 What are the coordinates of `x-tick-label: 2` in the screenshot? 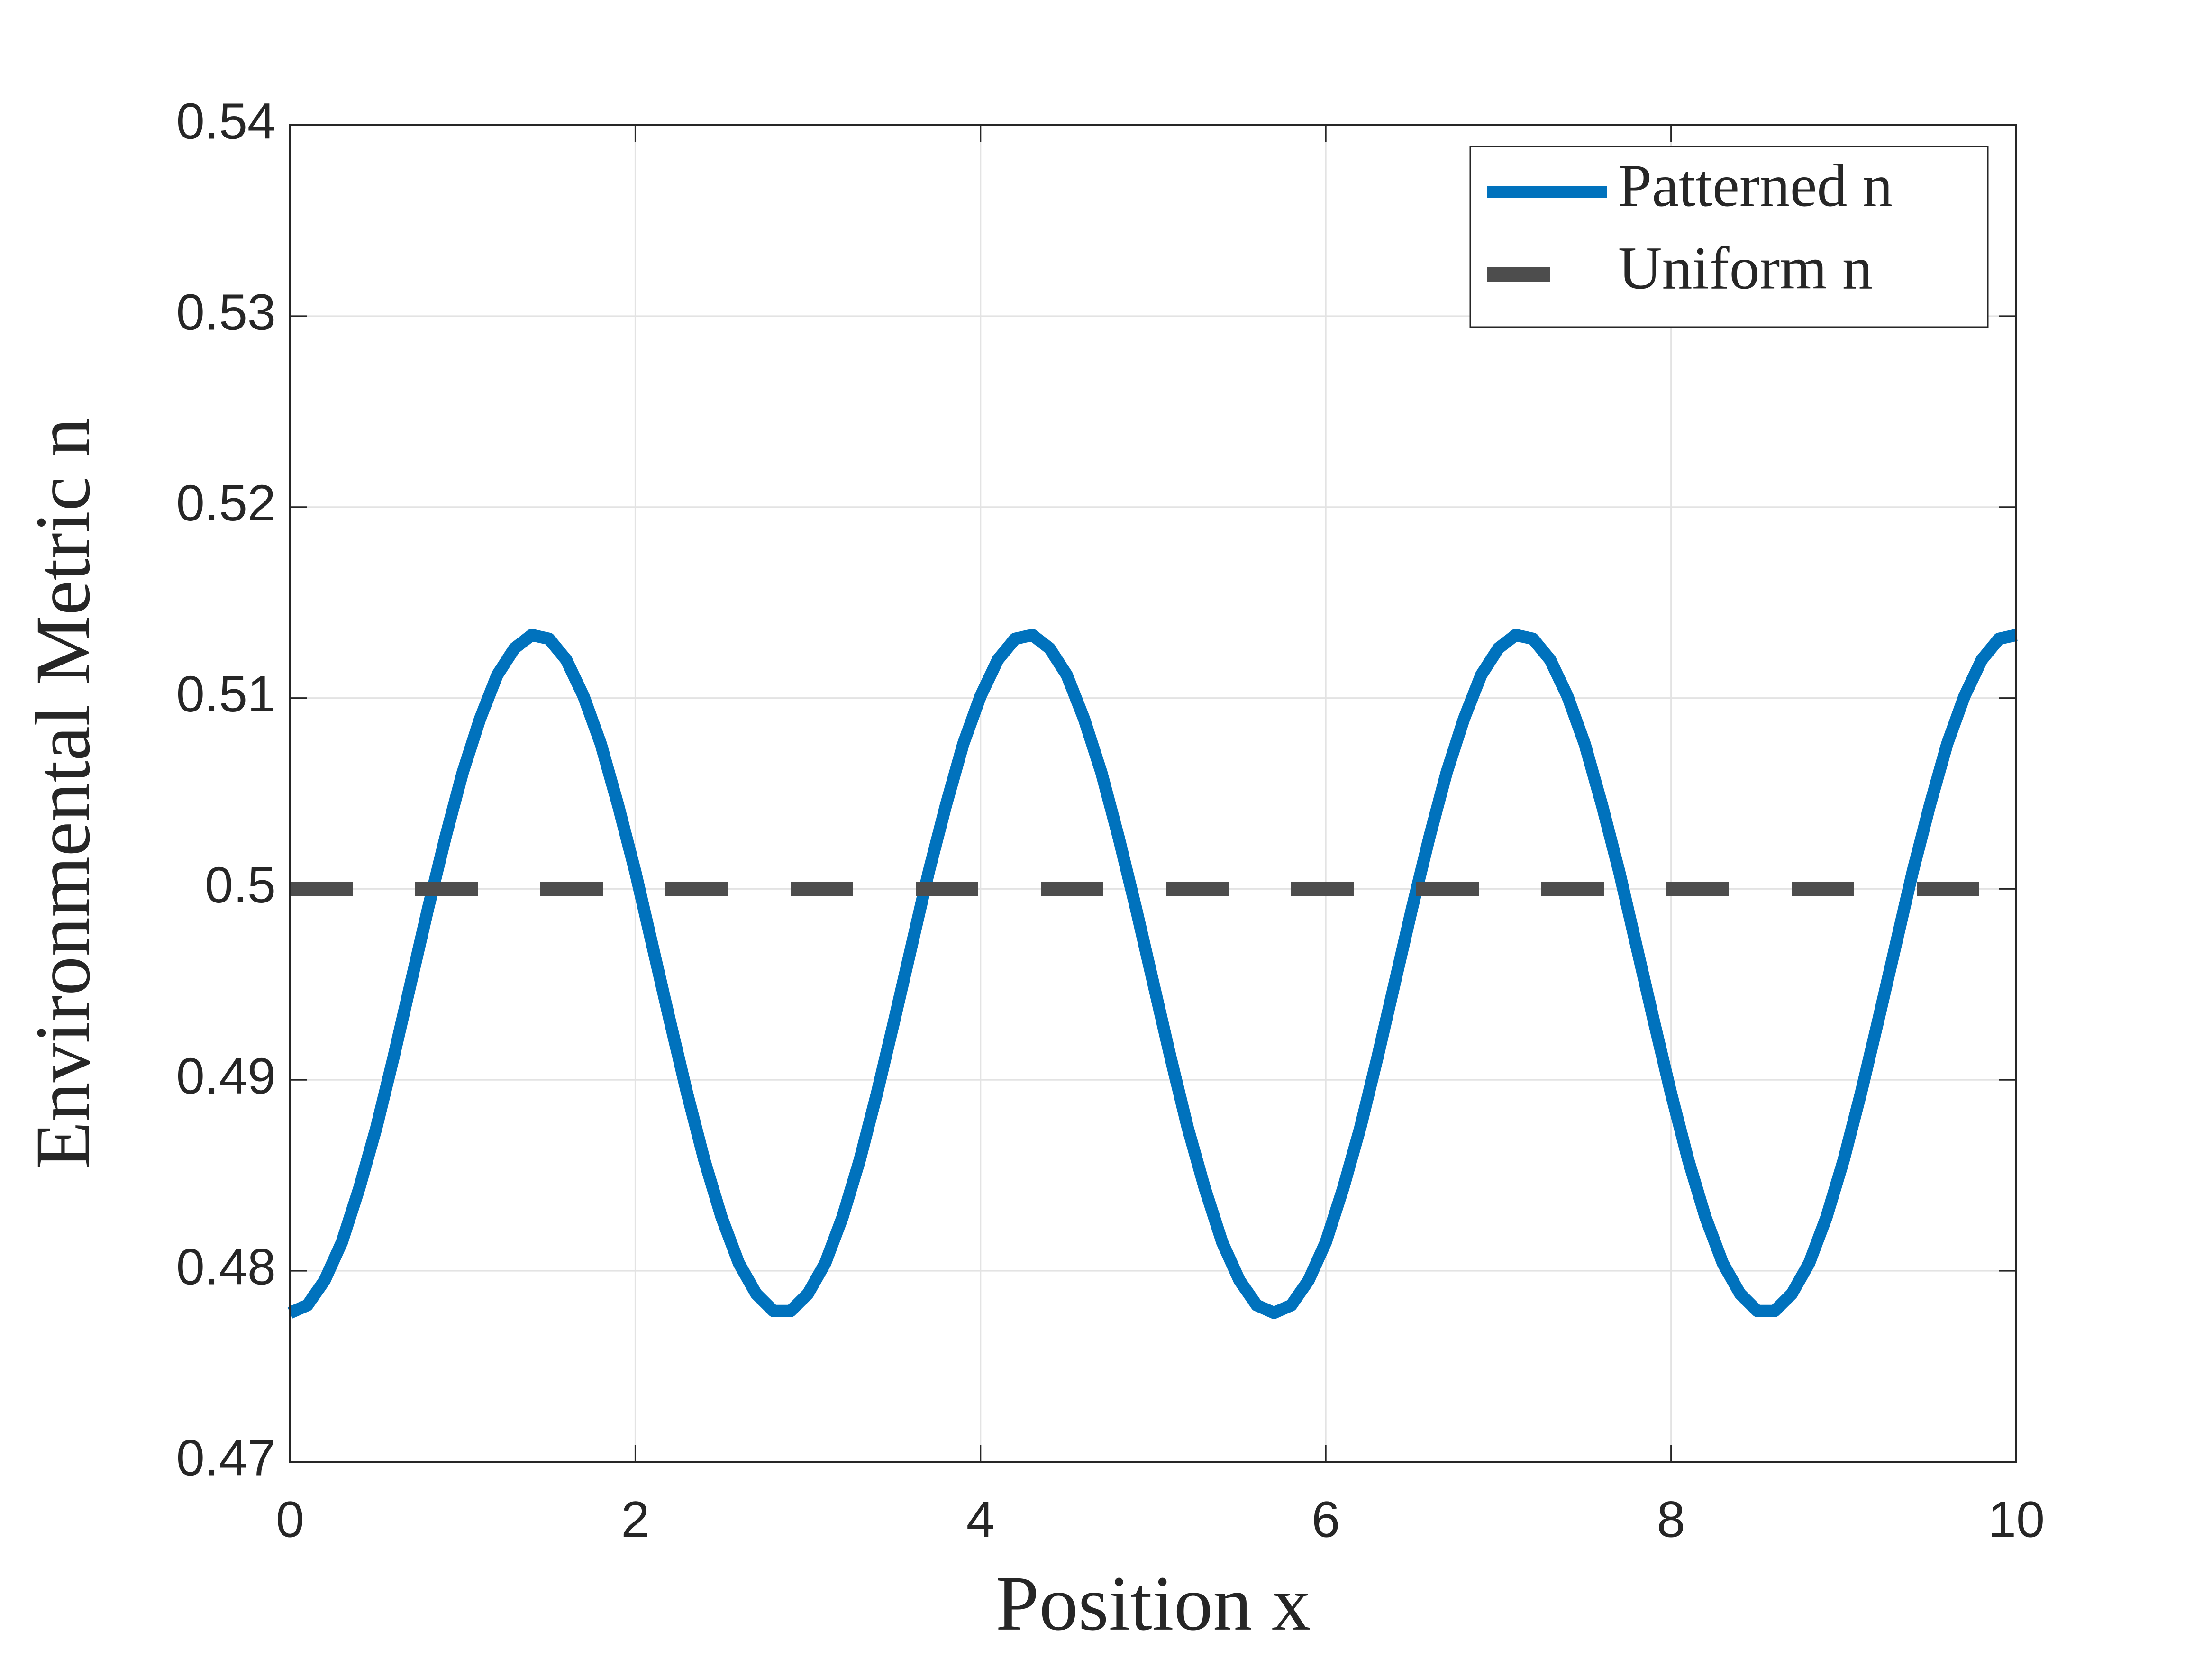 It's located at (635, 1519).